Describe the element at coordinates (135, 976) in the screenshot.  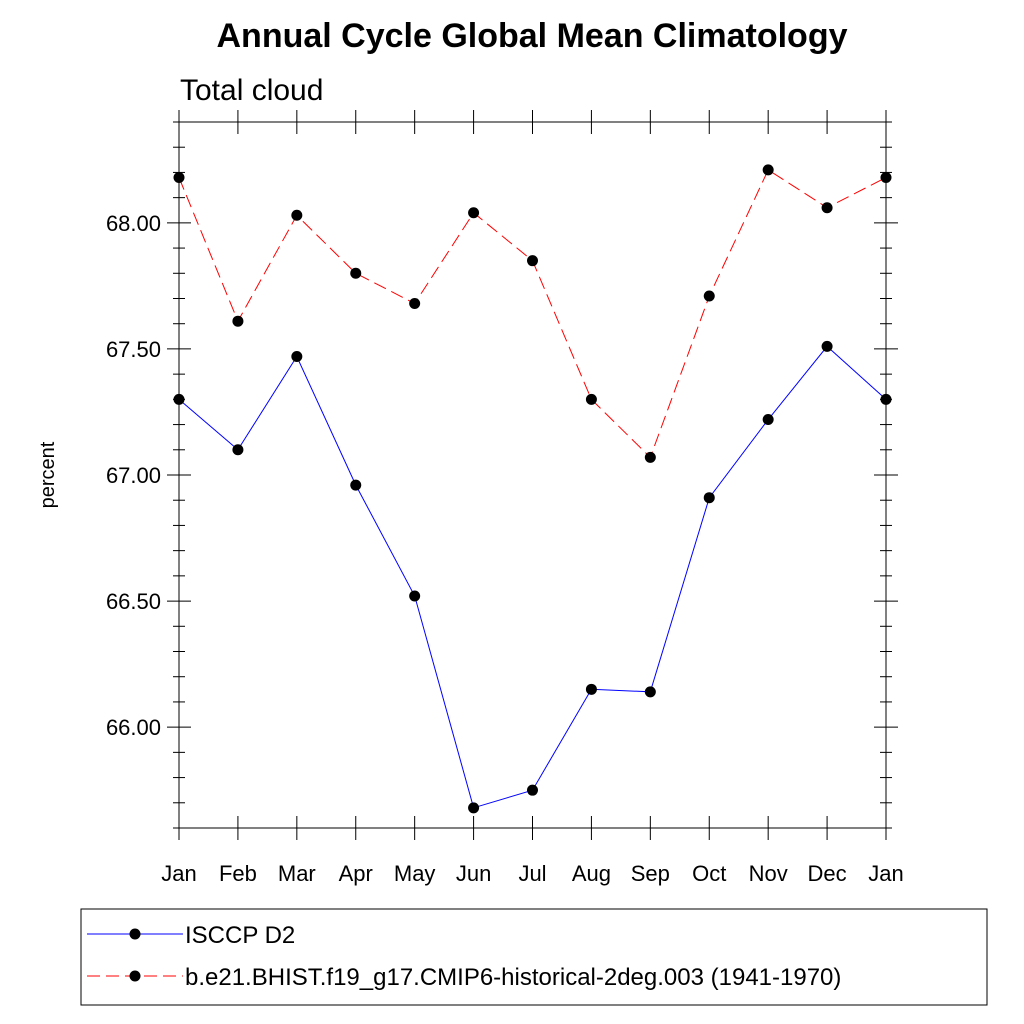
I see `legend-marker-model` at that location.